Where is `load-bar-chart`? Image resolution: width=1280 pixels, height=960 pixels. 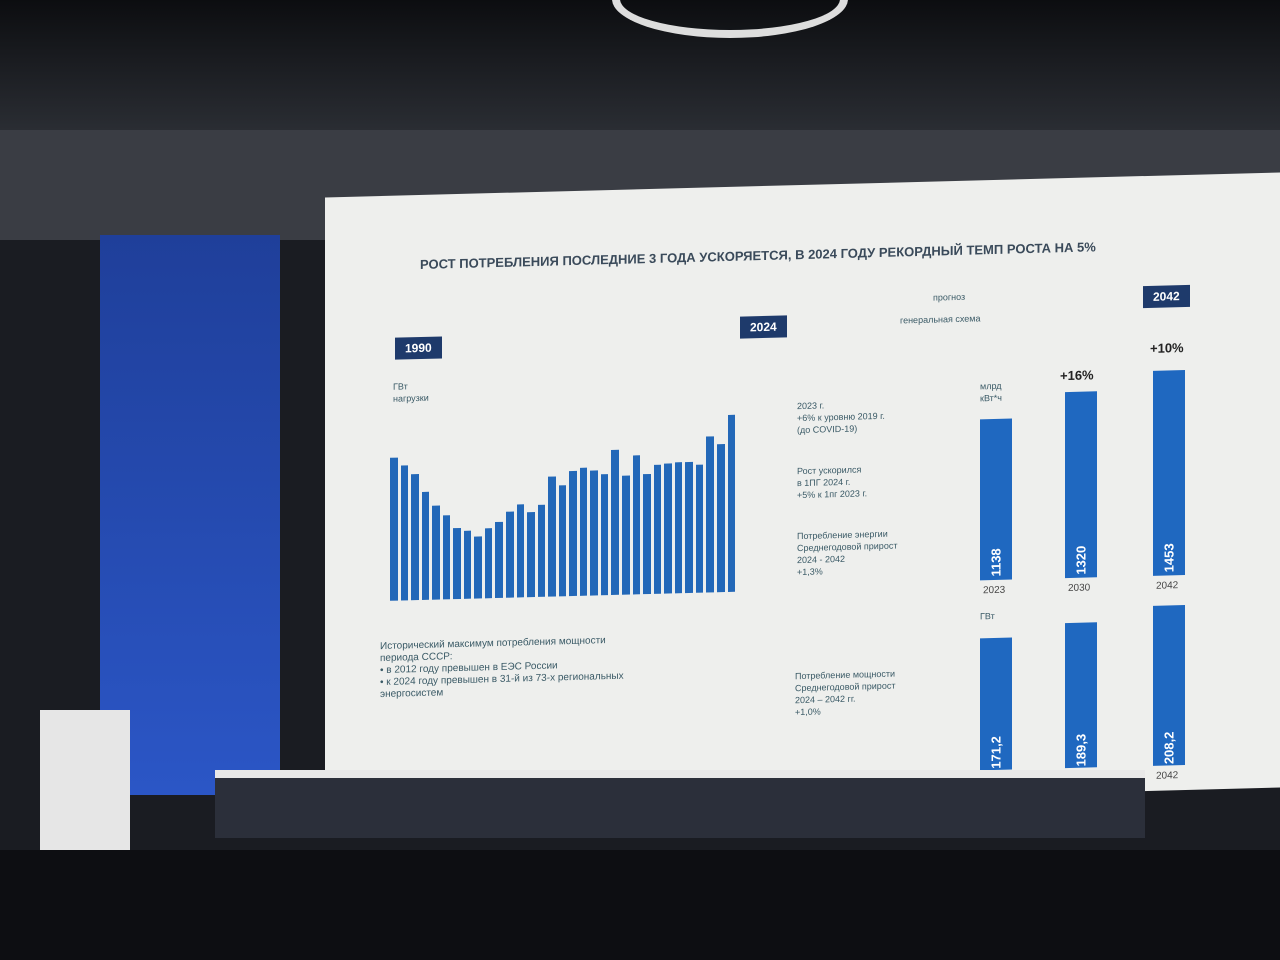 load-bar-chart is located at coordinates (563, 501).